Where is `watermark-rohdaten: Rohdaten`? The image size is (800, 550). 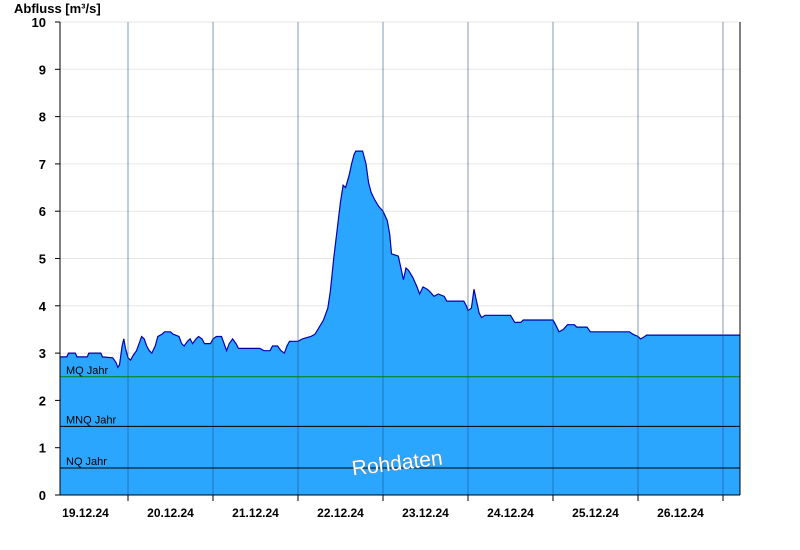
watermark-rohdaten: Rohdaten is located at coordinates (397, 464).